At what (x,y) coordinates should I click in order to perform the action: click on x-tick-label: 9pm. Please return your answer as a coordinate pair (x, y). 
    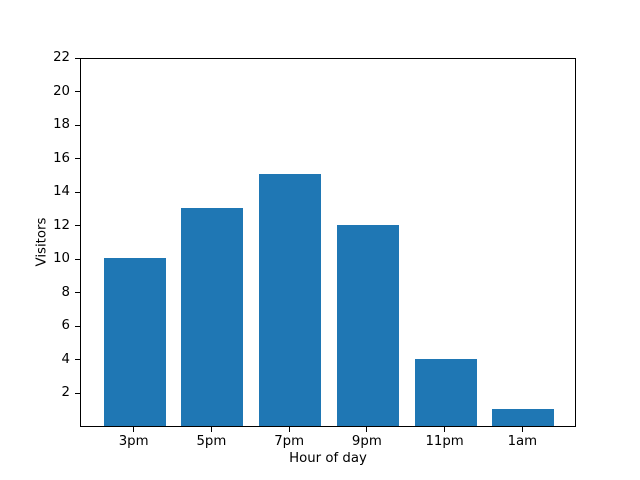
    Looking at the image, I should click on (366, 441).